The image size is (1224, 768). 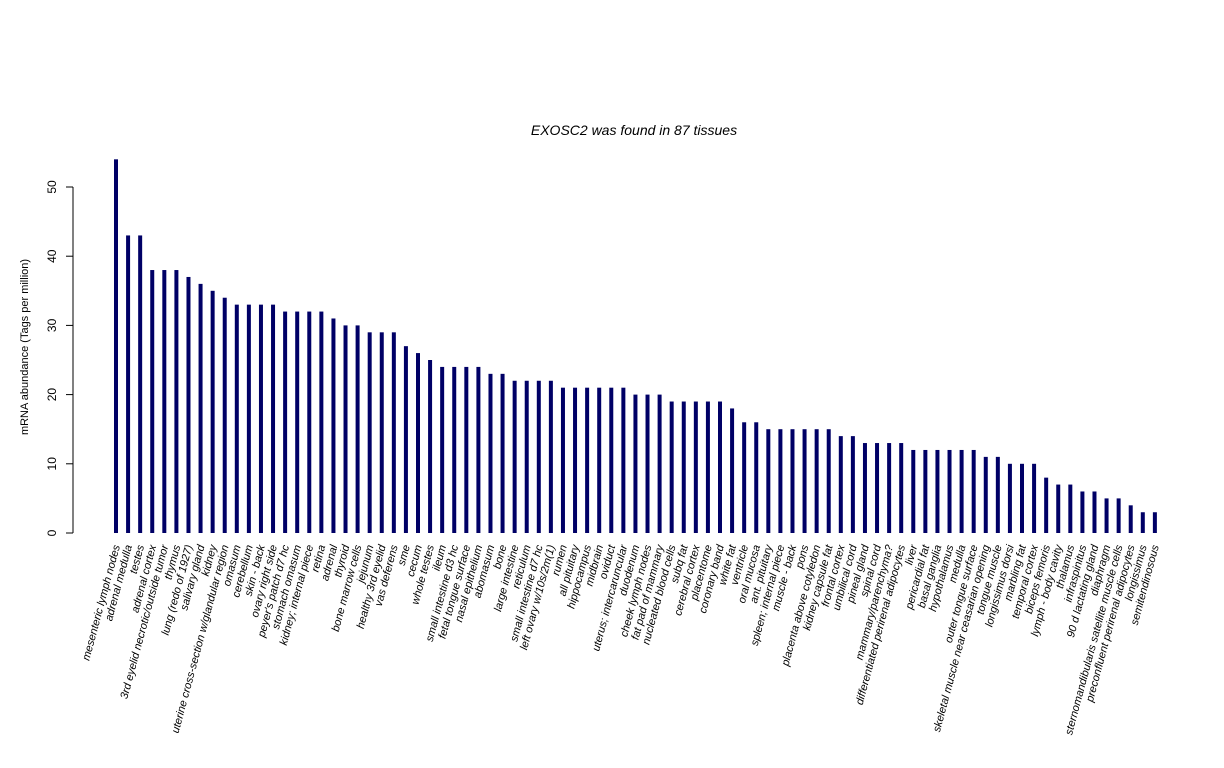 I want to click on x-tick-label: liver, so click(x=911, y=554).